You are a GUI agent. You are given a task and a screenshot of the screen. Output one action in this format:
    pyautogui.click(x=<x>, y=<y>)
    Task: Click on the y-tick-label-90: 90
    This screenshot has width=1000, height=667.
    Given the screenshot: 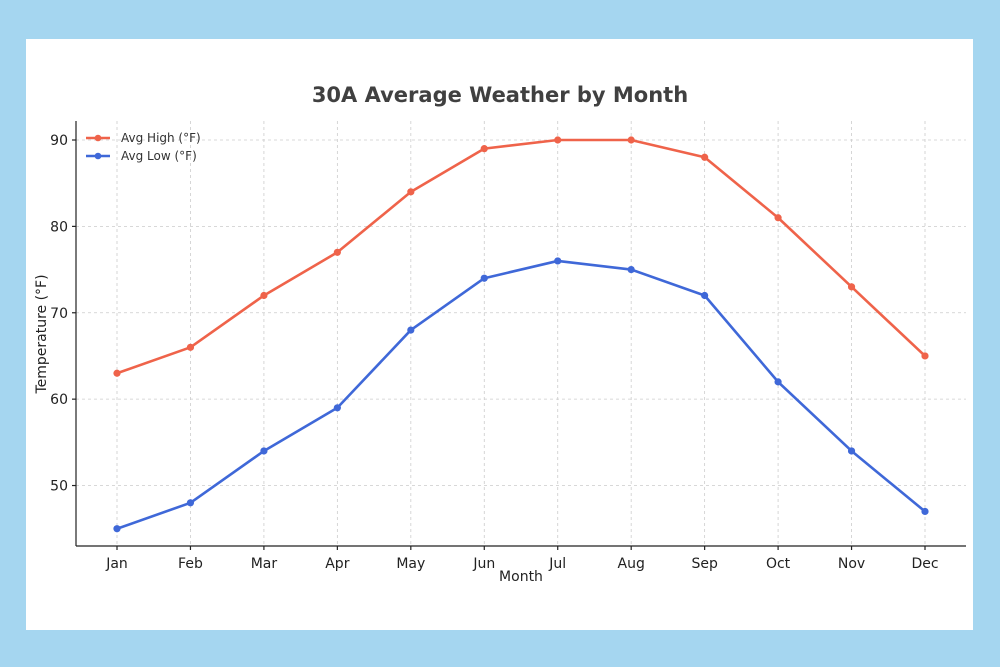 What is the action you would take?
    pyautogui.click(x=59, y=141)
    